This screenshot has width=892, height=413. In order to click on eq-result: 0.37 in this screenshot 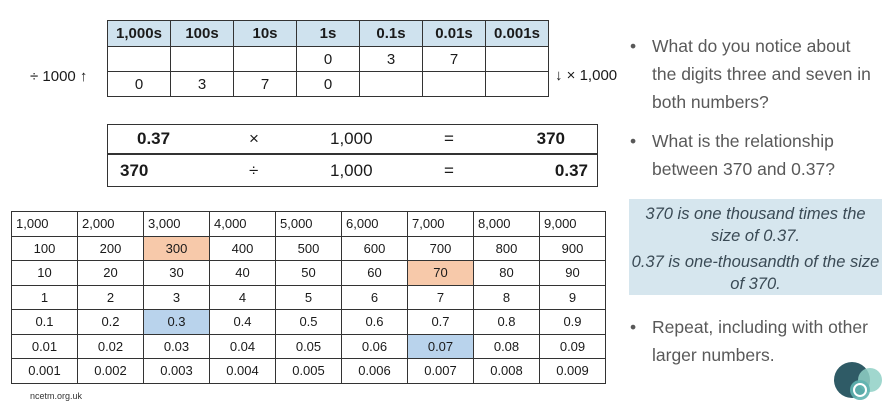, I will do `click(571, 170)`.